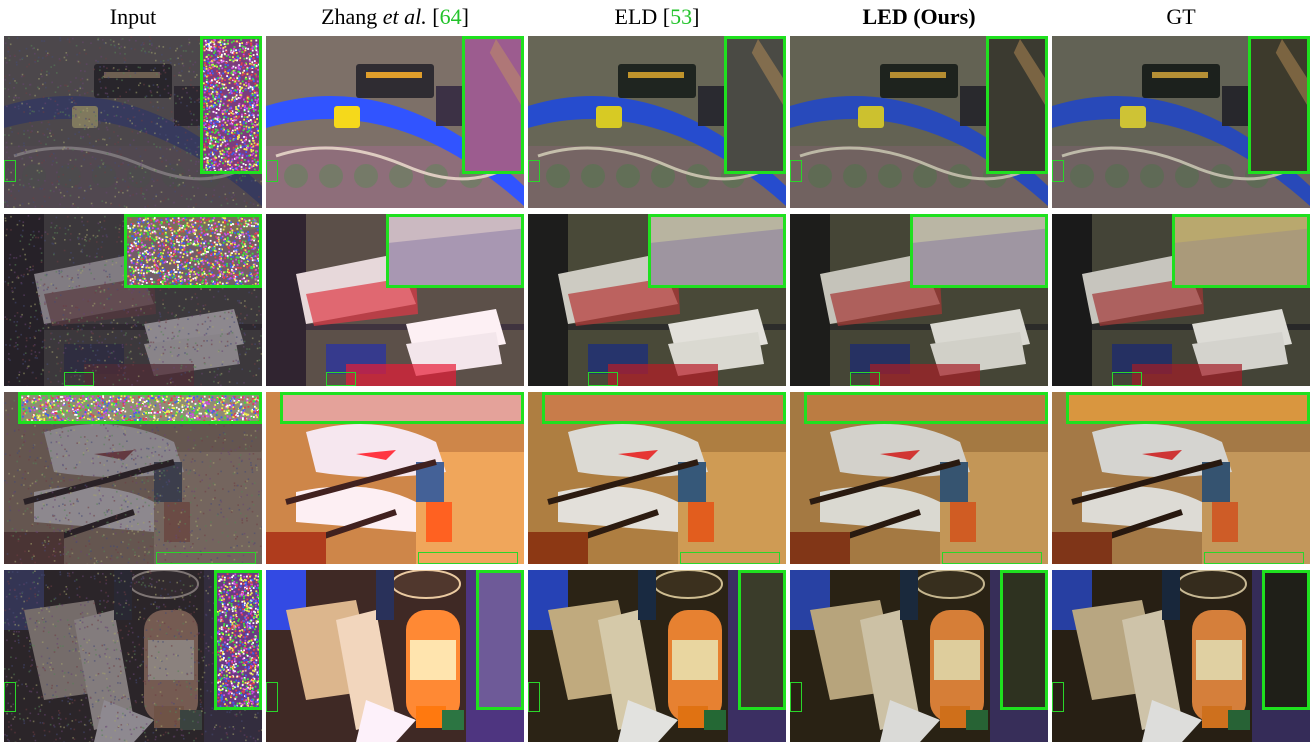  I want to click on scene-photo, so click(395, 122).